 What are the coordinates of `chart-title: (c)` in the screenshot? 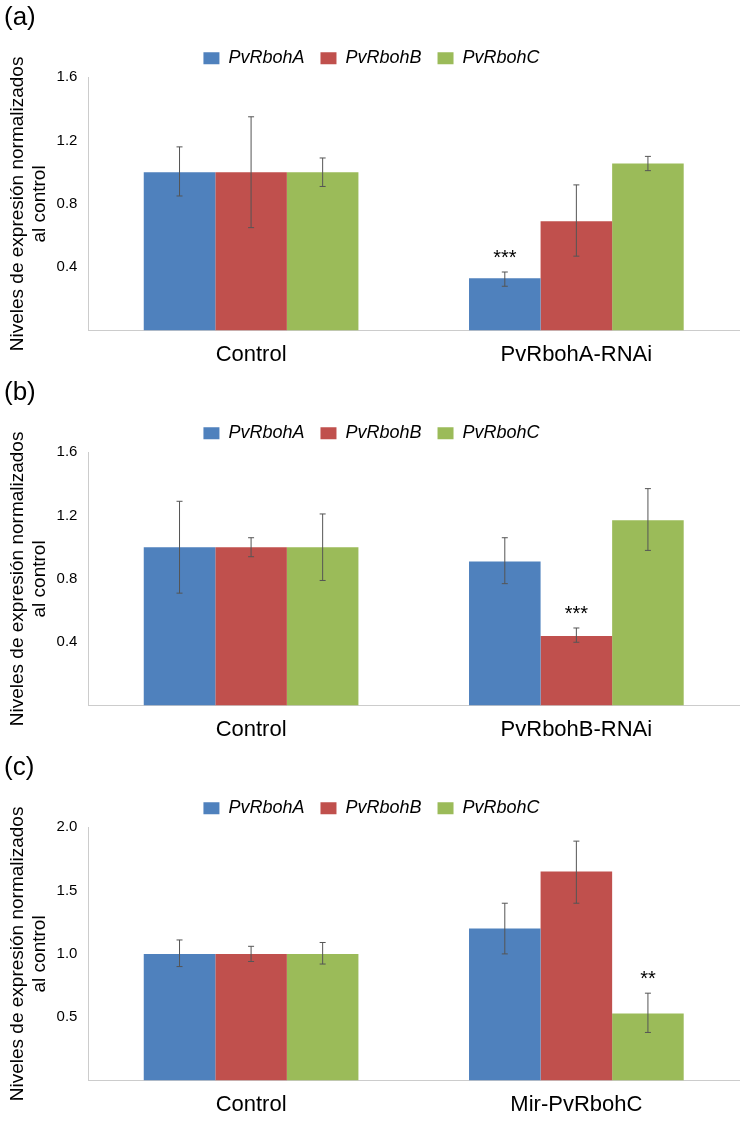 It's located at (19, 765).